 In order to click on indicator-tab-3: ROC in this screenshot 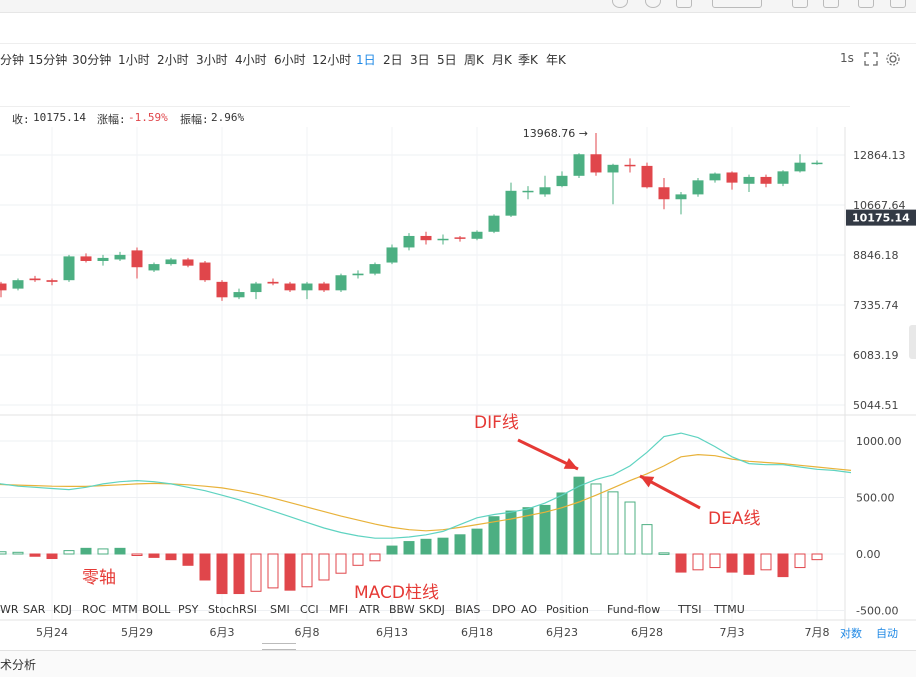, I will do `click(94, 609)`.